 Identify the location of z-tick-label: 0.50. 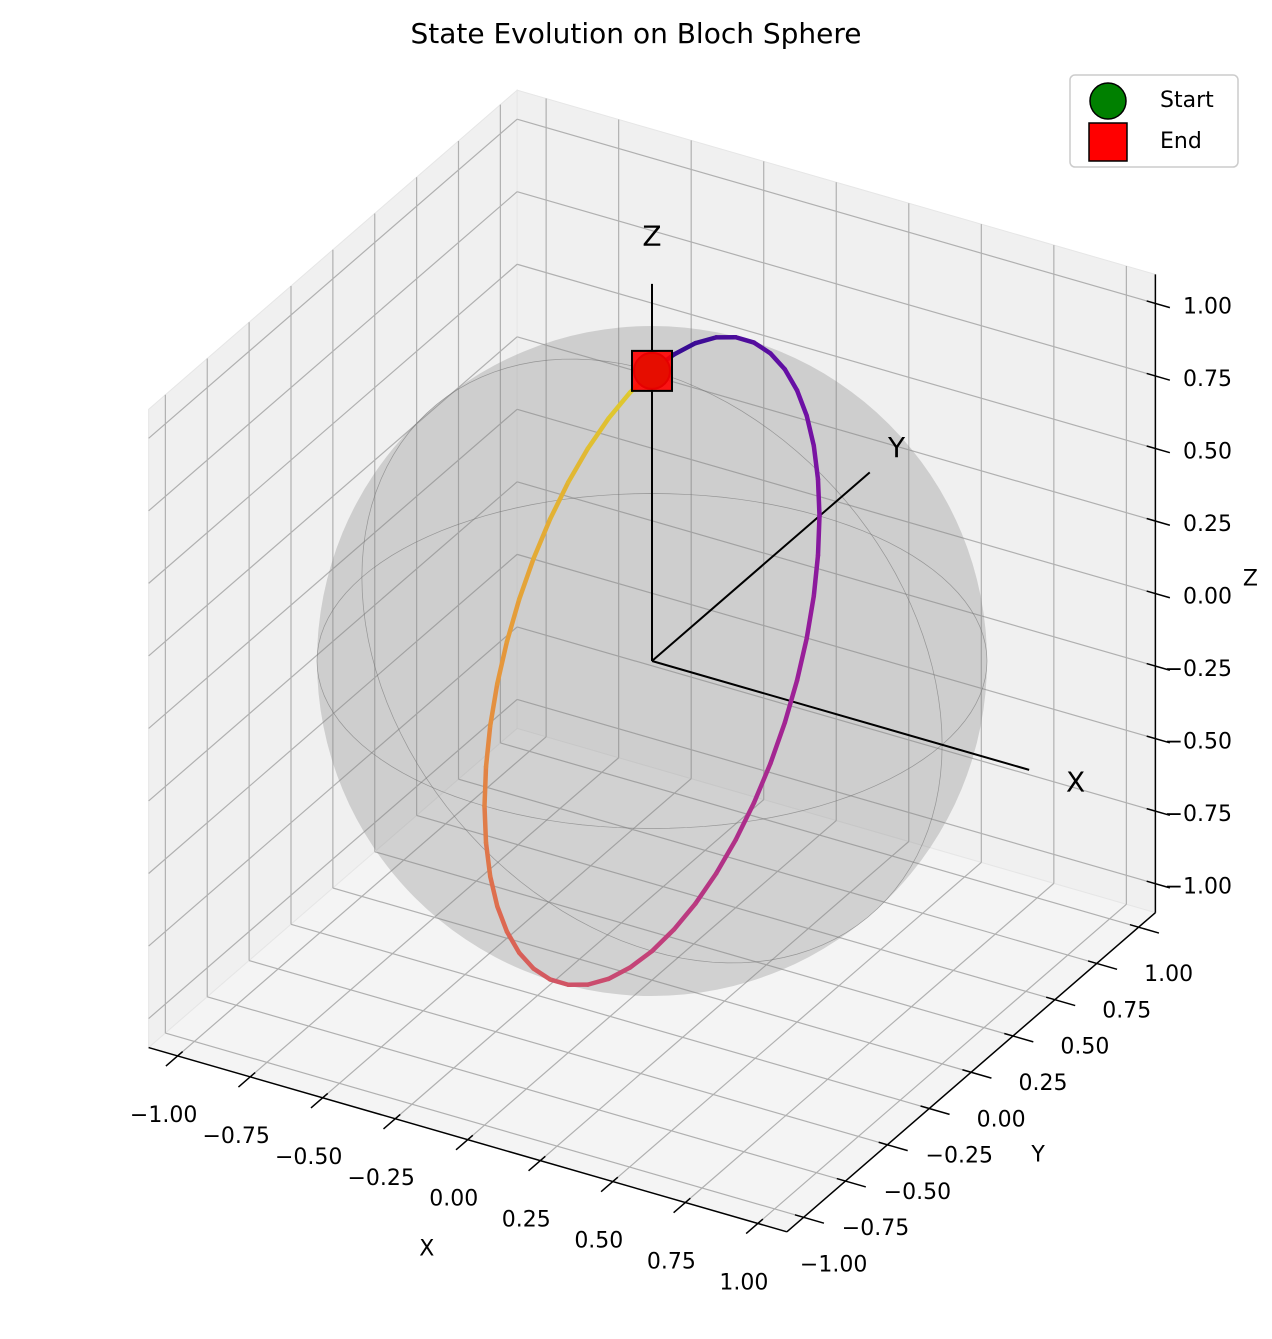
(1207, 452).